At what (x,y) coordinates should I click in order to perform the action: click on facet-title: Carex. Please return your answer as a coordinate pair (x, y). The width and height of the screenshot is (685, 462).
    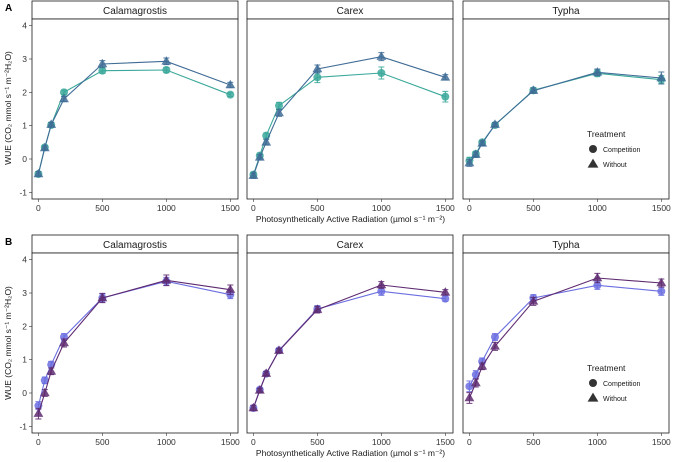
    Looking at the image, I should click on (350, 245).